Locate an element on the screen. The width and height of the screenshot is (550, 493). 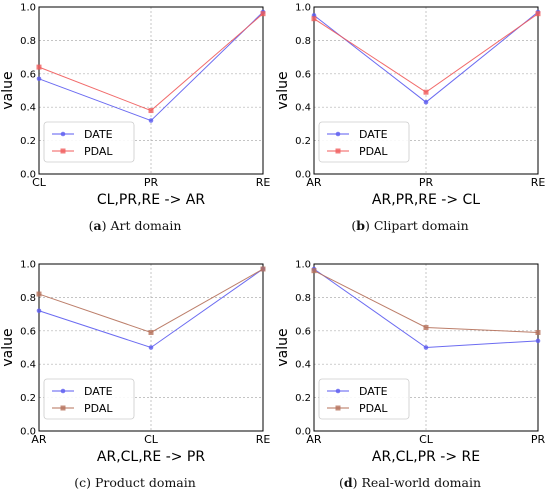
x-axis-label: CL,PR,RE -> AR is located at coordinates (151, 200).